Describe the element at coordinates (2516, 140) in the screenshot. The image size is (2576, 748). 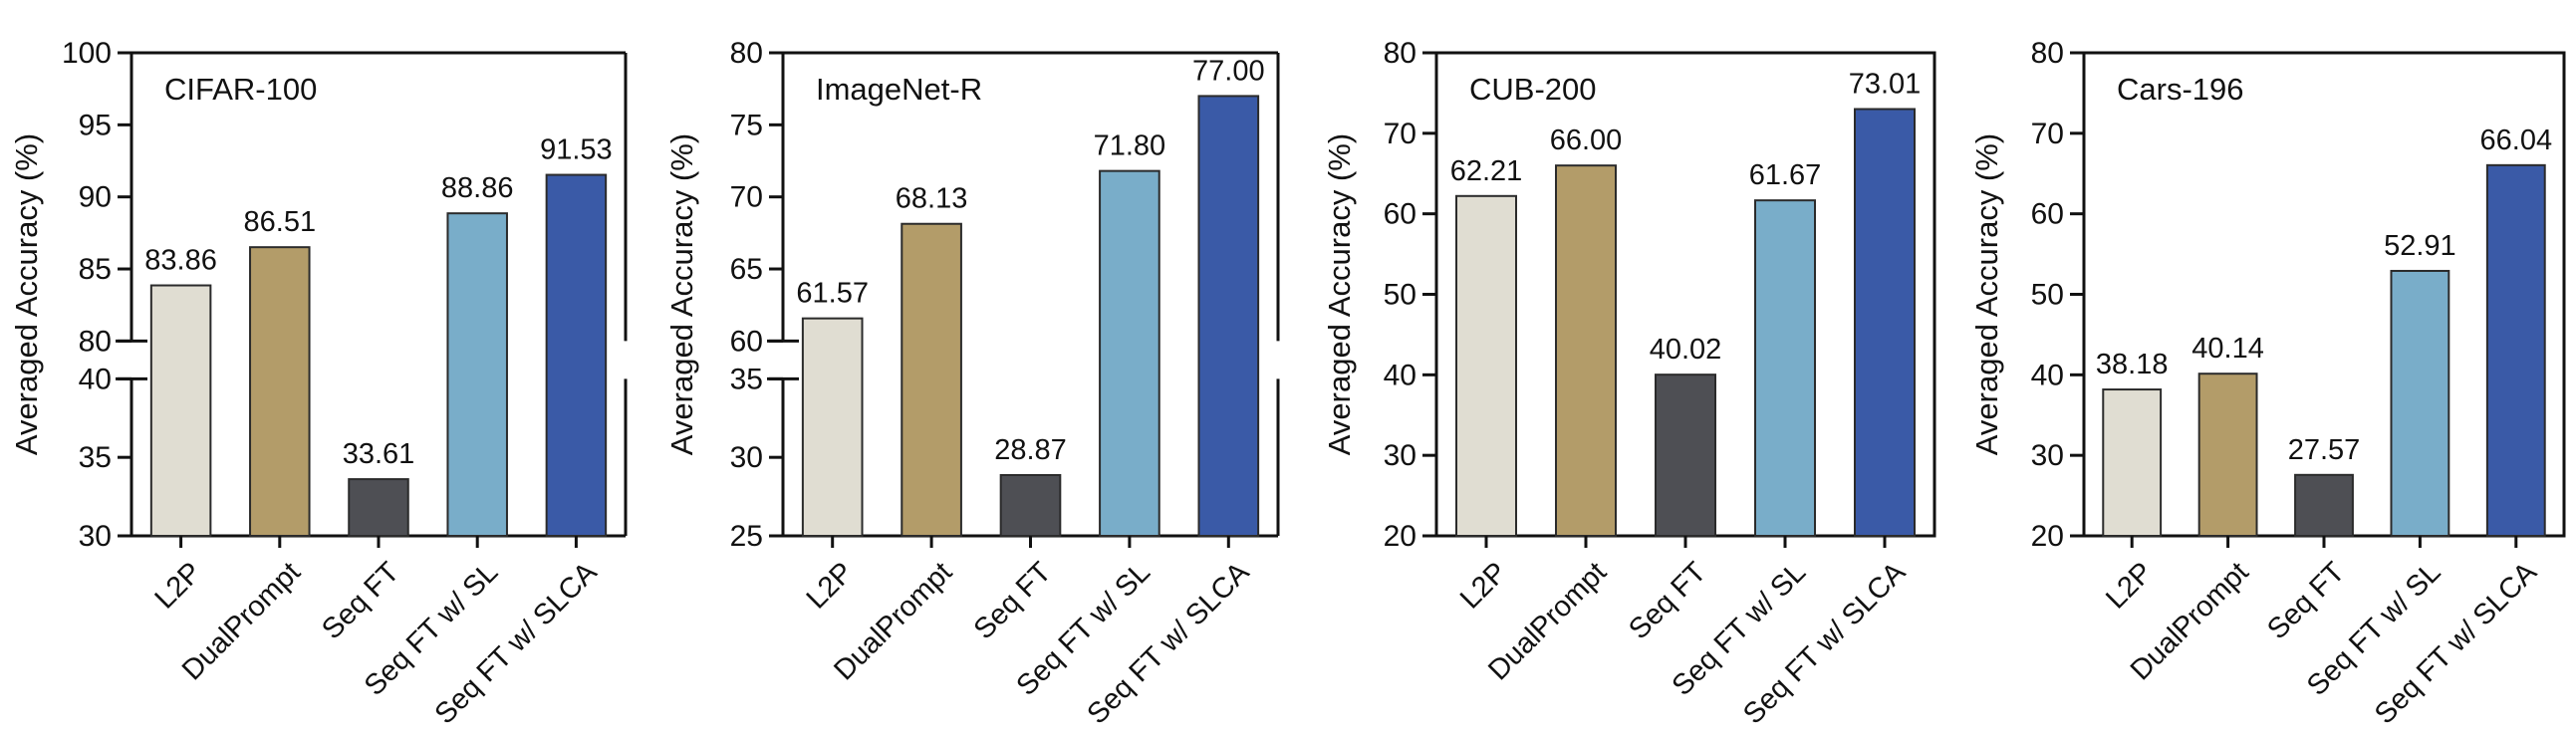
I see `bar-value-label: 66.04` at that location.